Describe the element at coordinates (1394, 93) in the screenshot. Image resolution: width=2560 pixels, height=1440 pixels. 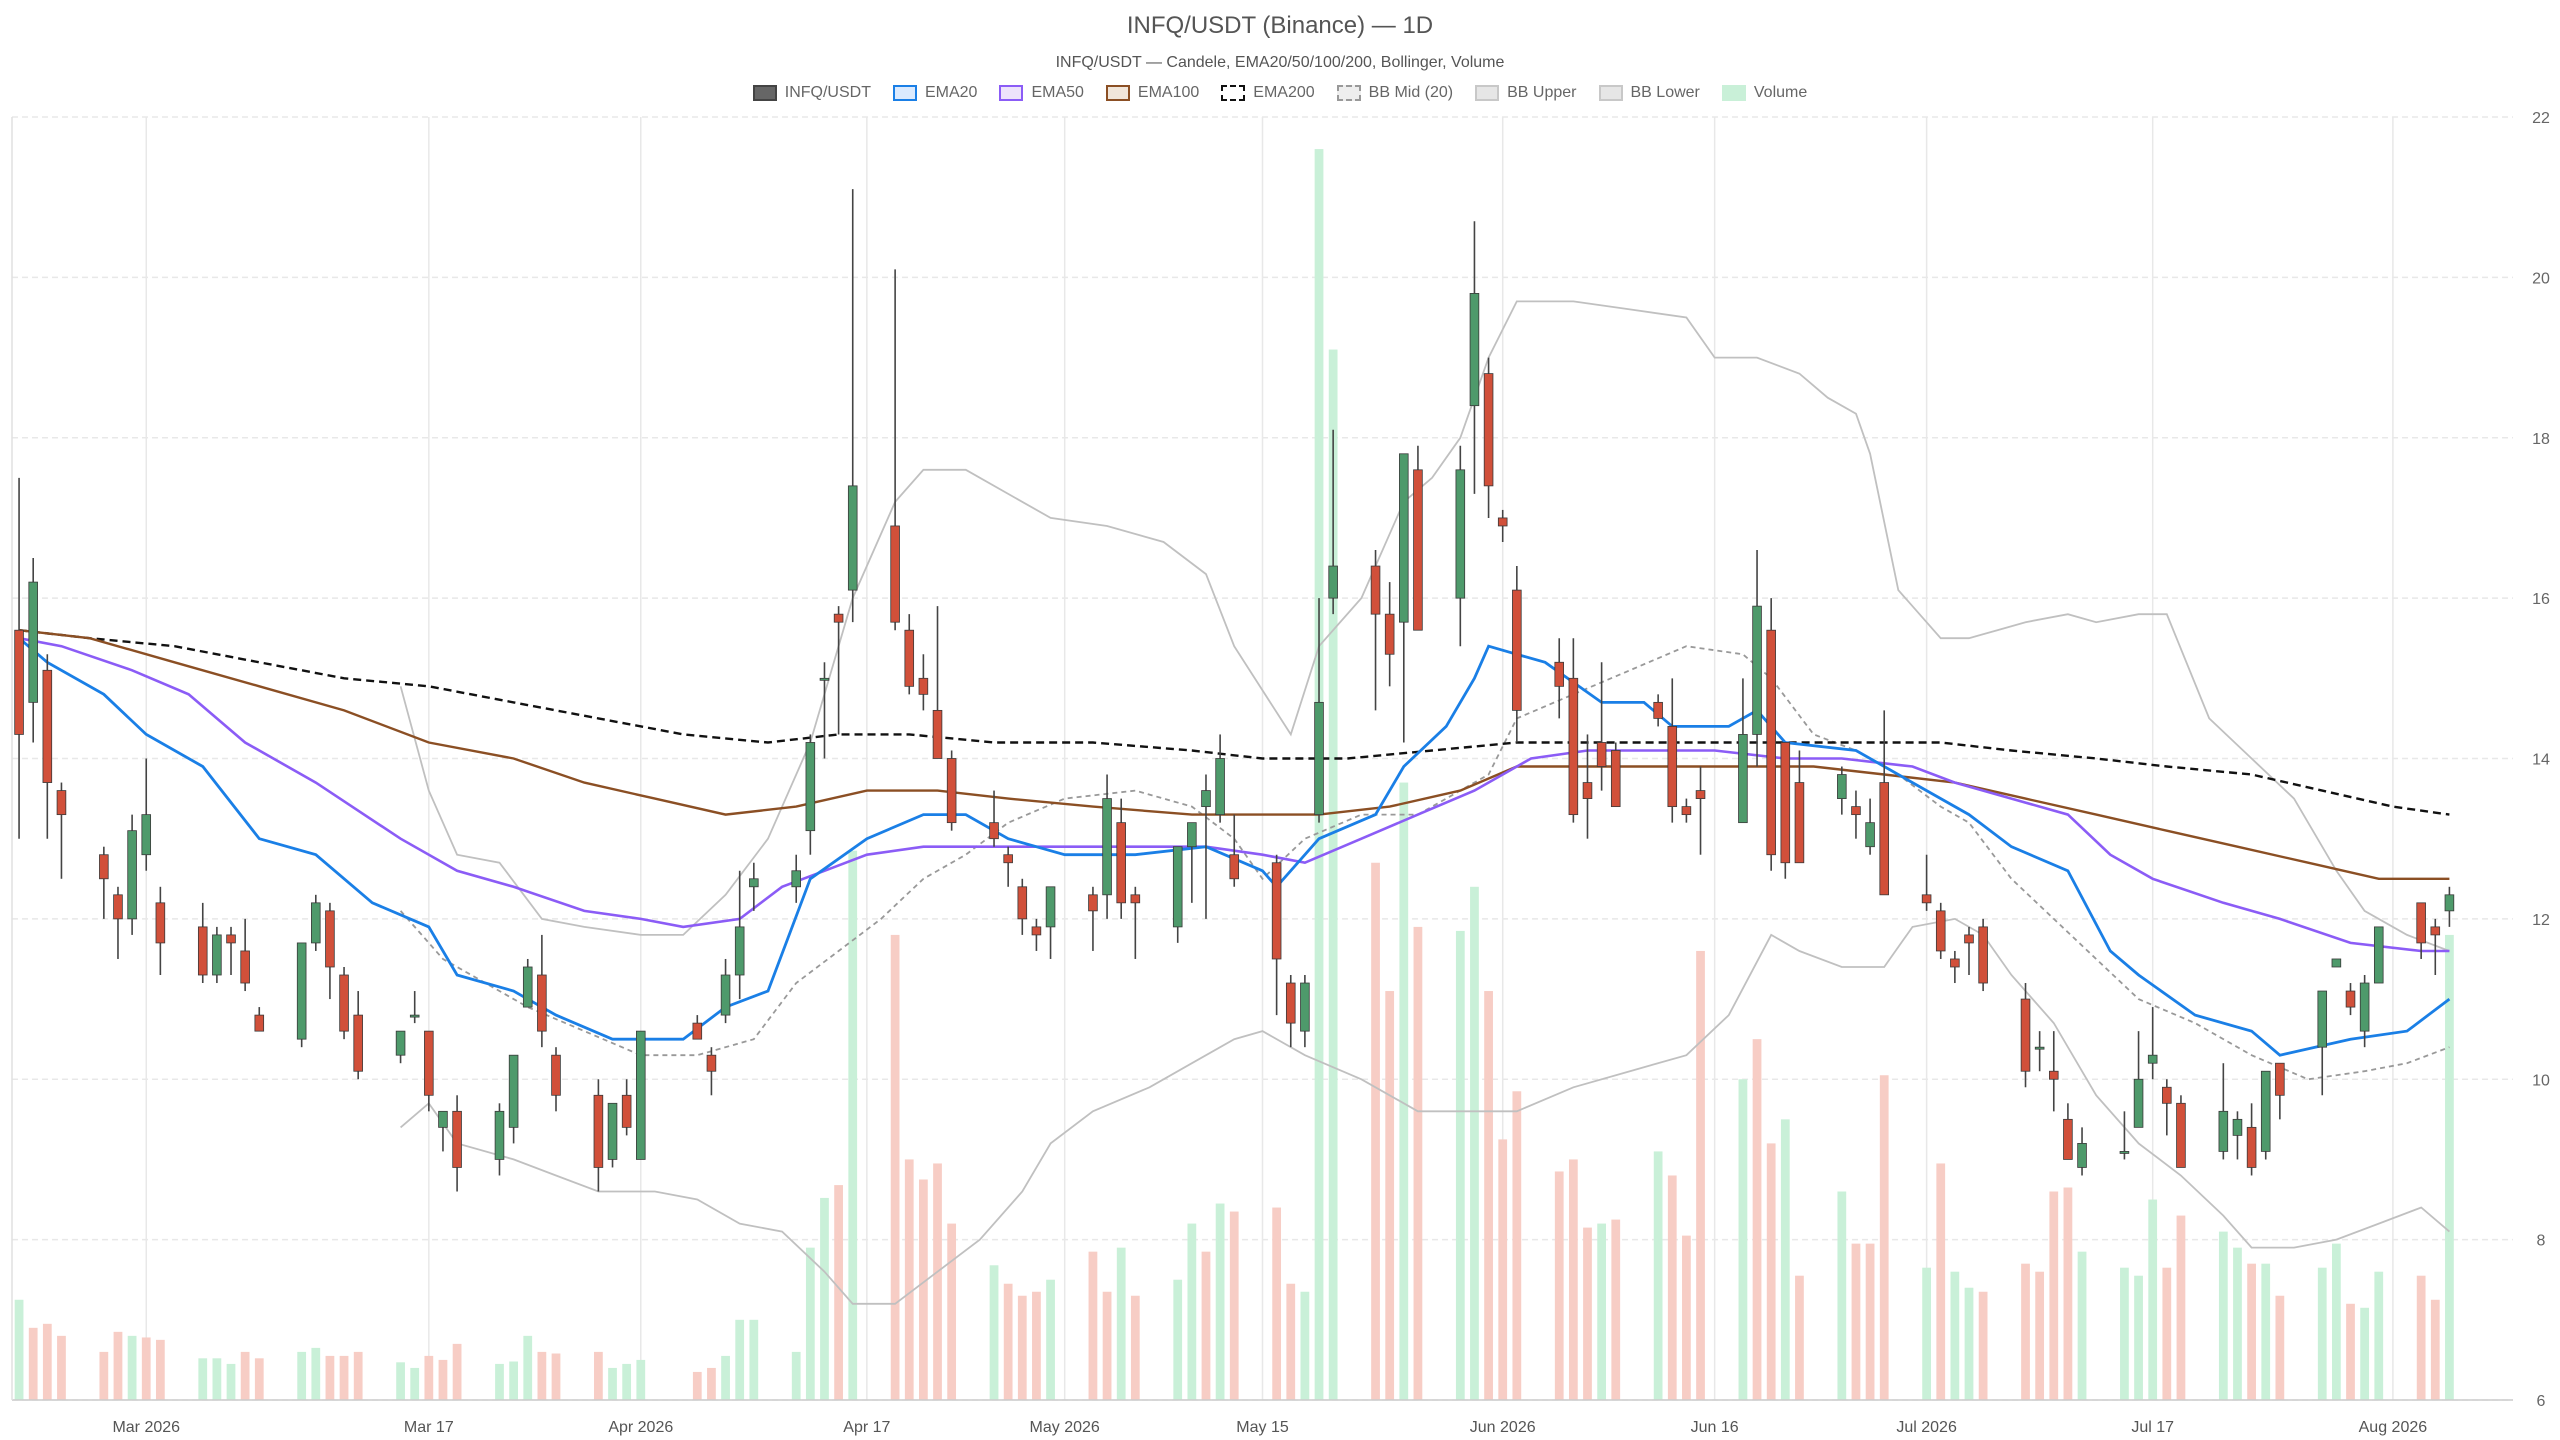
I see `legend-item: BB Mid (20)` at that location.